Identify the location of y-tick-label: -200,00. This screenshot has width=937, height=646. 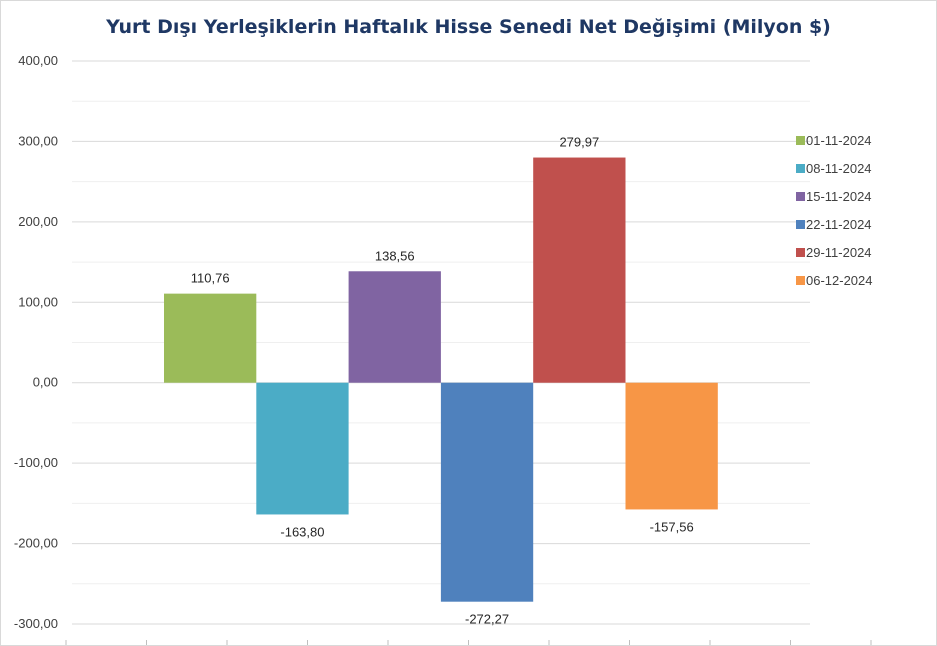
(36, 543).